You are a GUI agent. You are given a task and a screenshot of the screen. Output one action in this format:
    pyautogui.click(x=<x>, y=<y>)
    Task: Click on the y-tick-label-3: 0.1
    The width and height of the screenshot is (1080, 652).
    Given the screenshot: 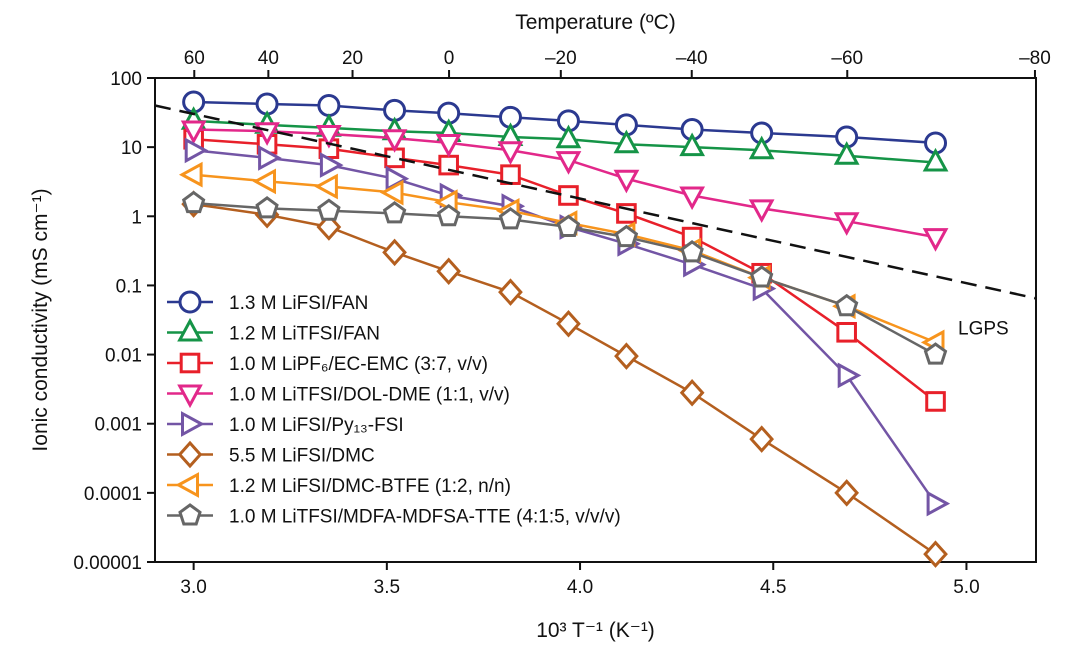 What is the action you would take?
    pyautogui.click(x=129, y=286)
    